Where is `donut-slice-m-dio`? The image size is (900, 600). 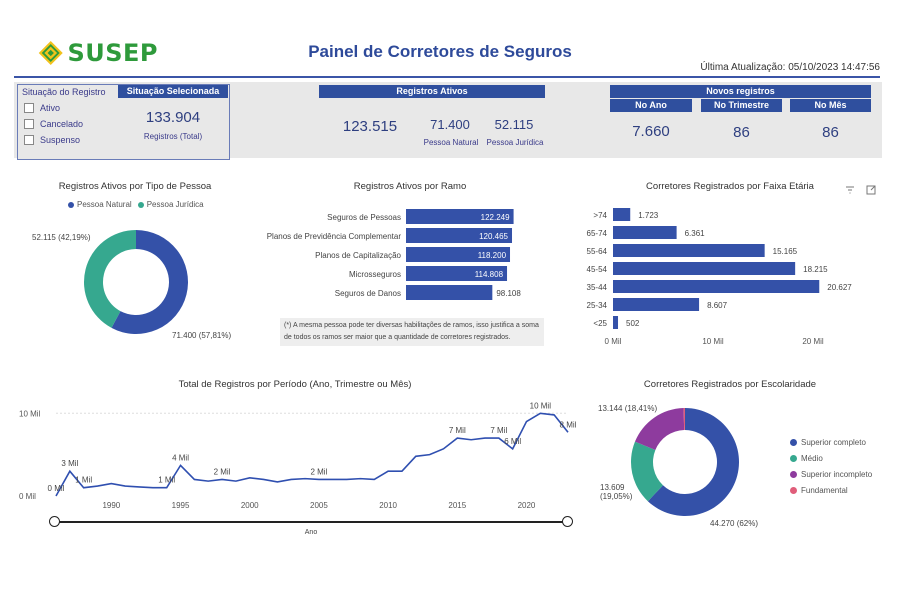
donut-slice-m-dio is located at coordinates (647, 471).